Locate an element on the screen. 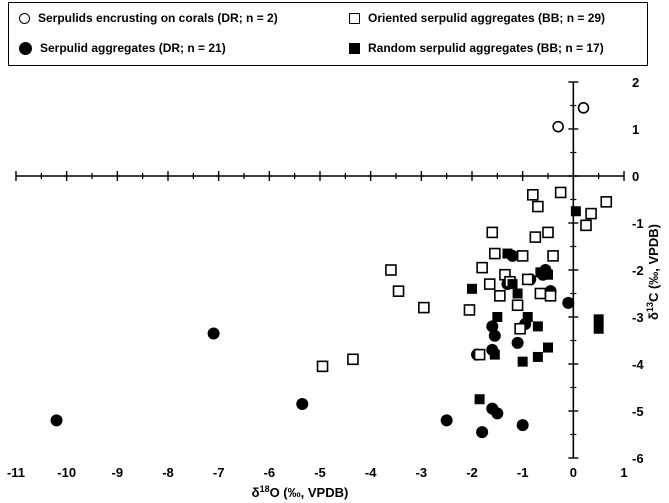 This screenshot has width=669, height=503. x-tick-label: -8 is located at coordinates (168, 472).